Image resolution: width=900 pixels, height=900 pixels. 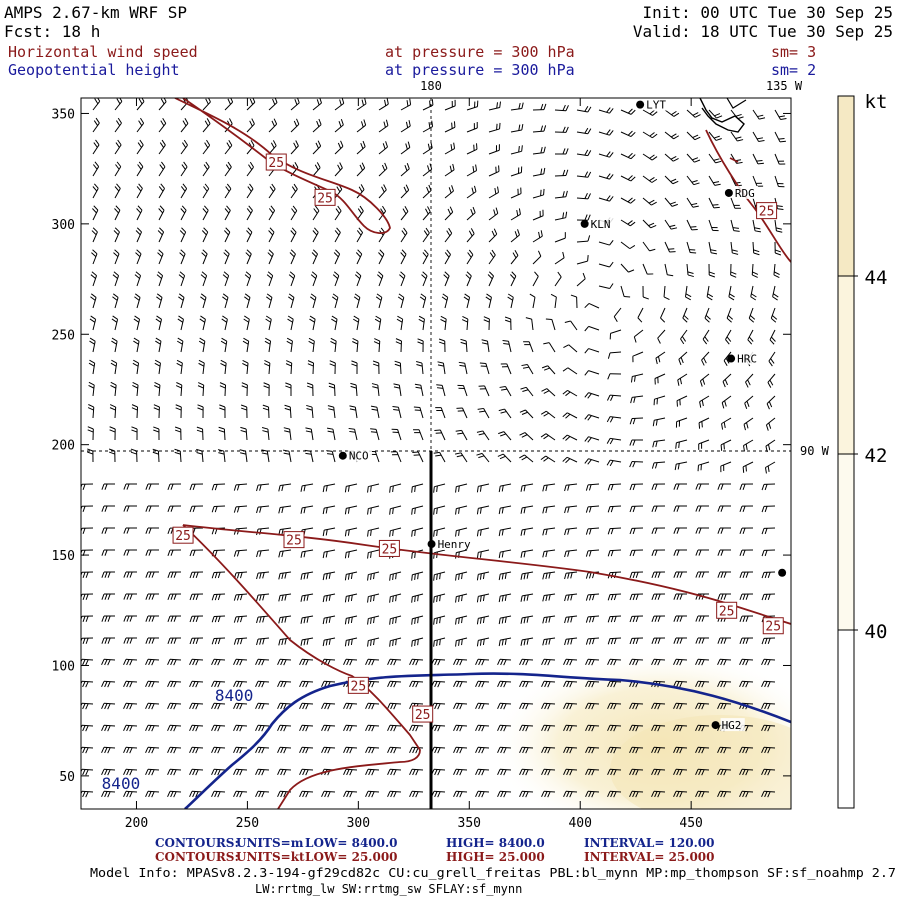 I want to click on footer-contour1-high: HIGH= 8400.0, so click(x=495, y=843).